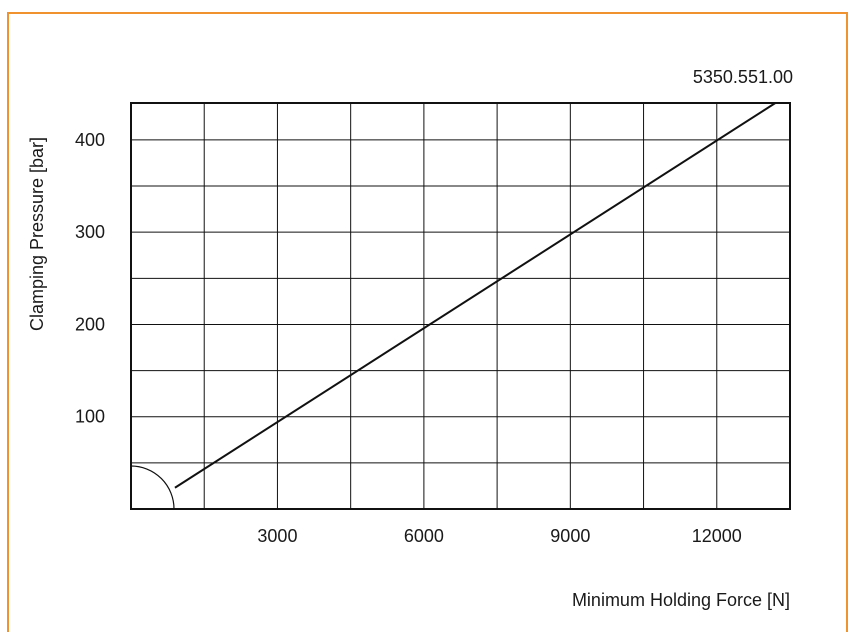  I want to click on x-tick-label: 3000, so click(277, 536).